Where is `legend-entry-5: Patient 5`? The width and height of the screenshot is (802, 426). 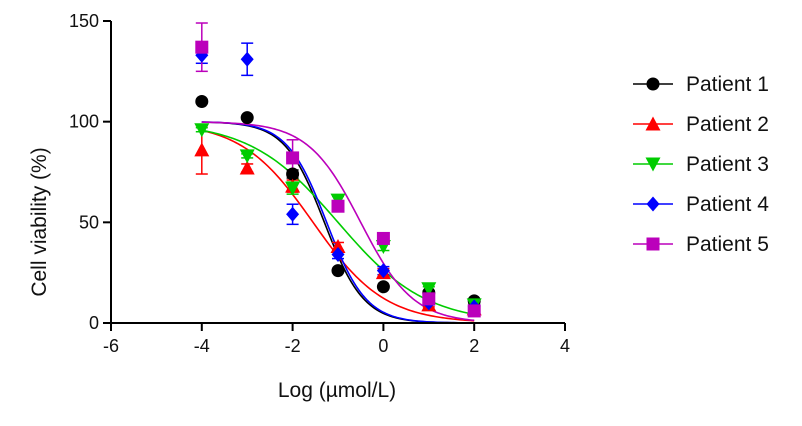
legend-entry-5: Patient 5 is located at coordinates (701, 244).